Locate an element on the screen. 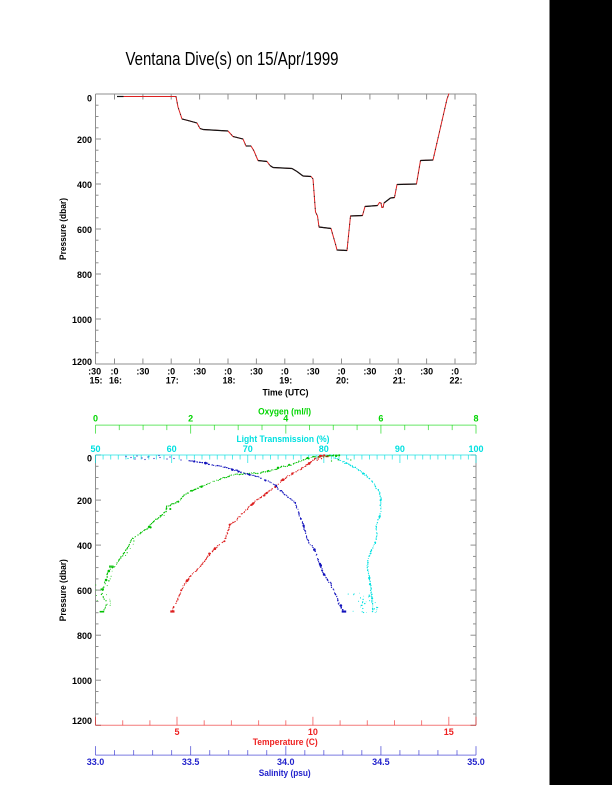  svg-text: Light Transmission (%) is located at coordinates (283, 439).